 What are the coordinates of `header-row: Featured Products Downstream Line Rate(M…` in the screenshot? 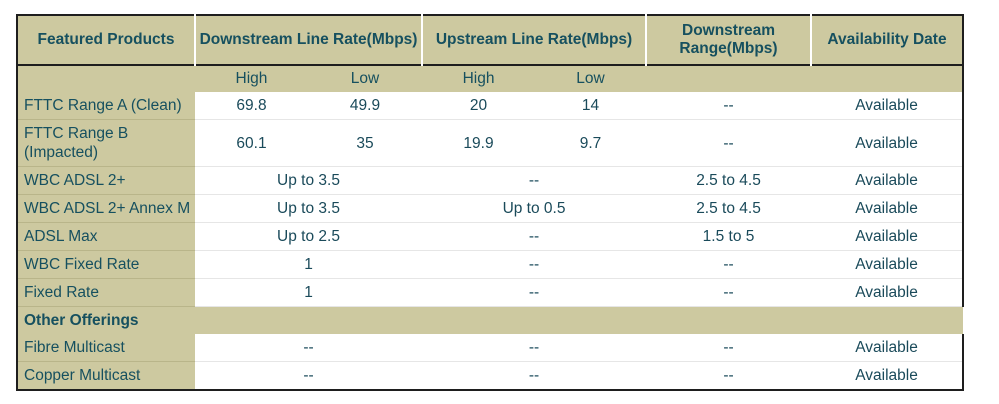 It's located at (490, 39).